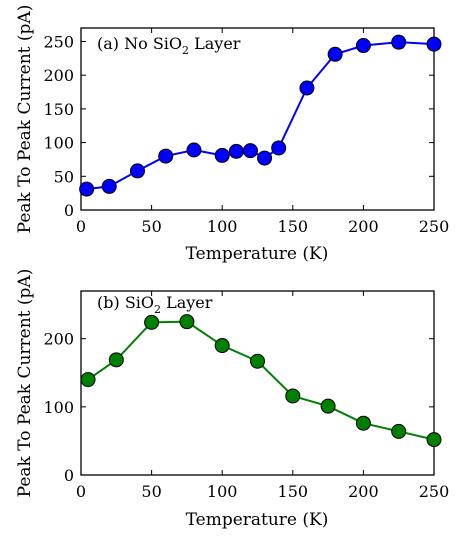  Describe the element at coordinates (222, 226) in the screenshot. I see `x-tick-label-a-2: 100` at that location.